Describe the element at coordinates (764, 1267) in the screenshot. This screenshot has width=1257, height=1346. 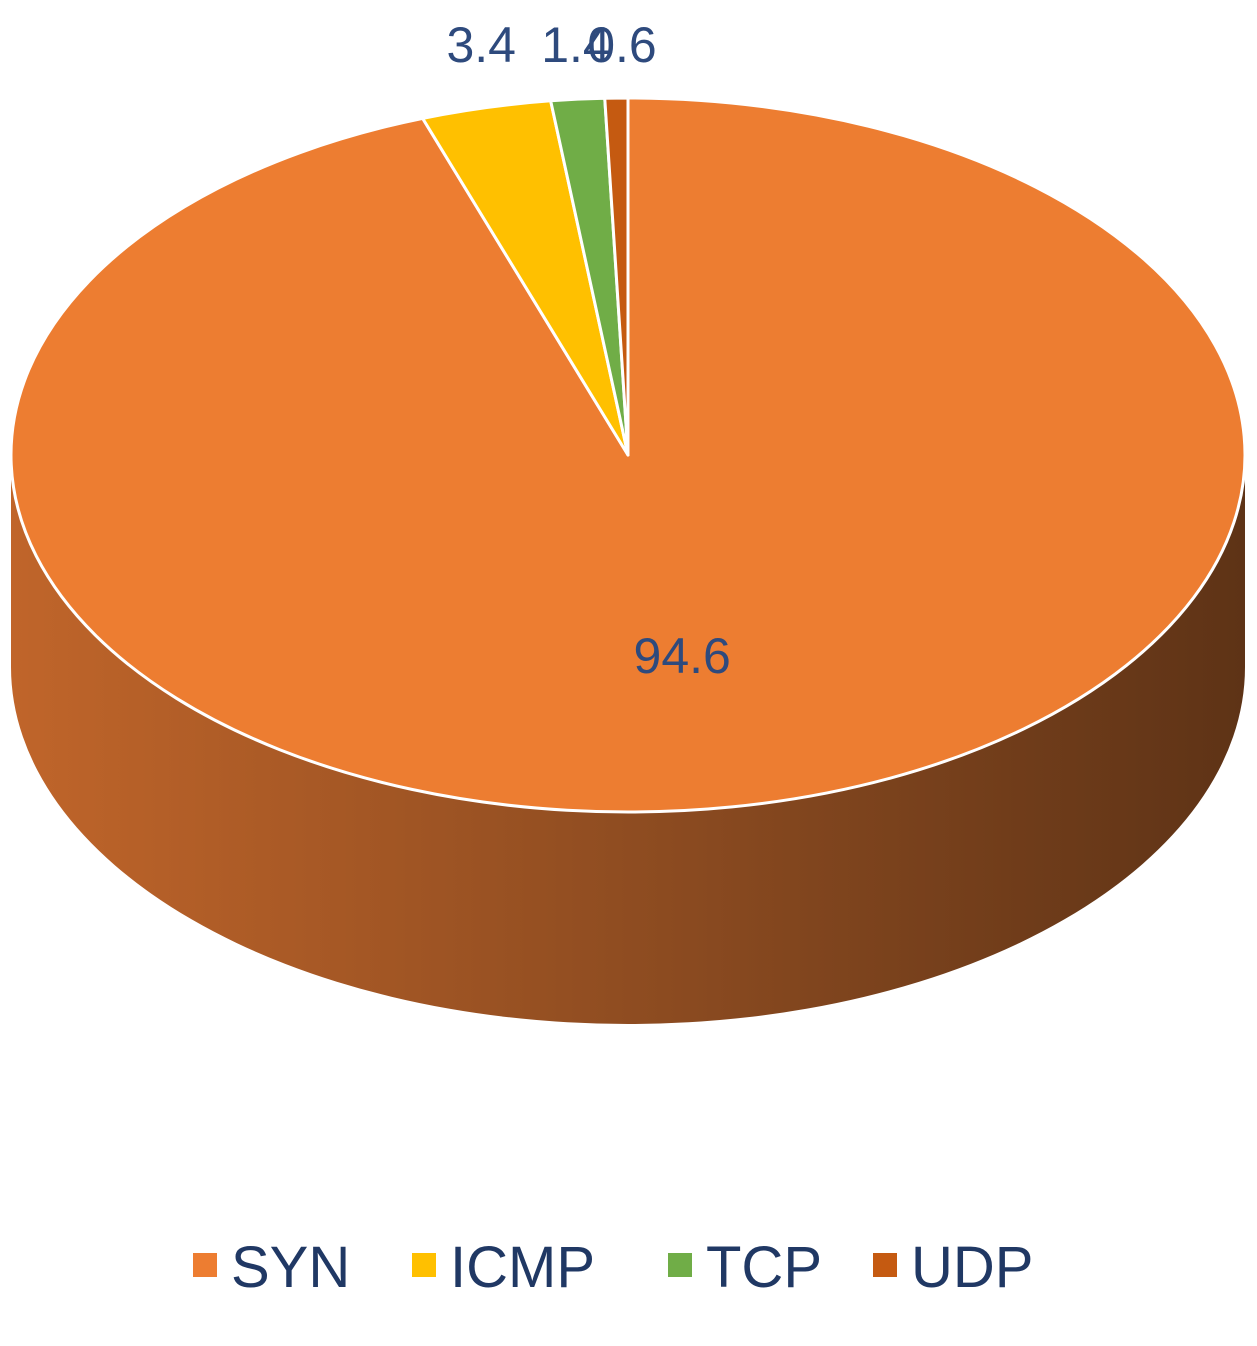
I see `legend-label-tcp: TCP` at that location.